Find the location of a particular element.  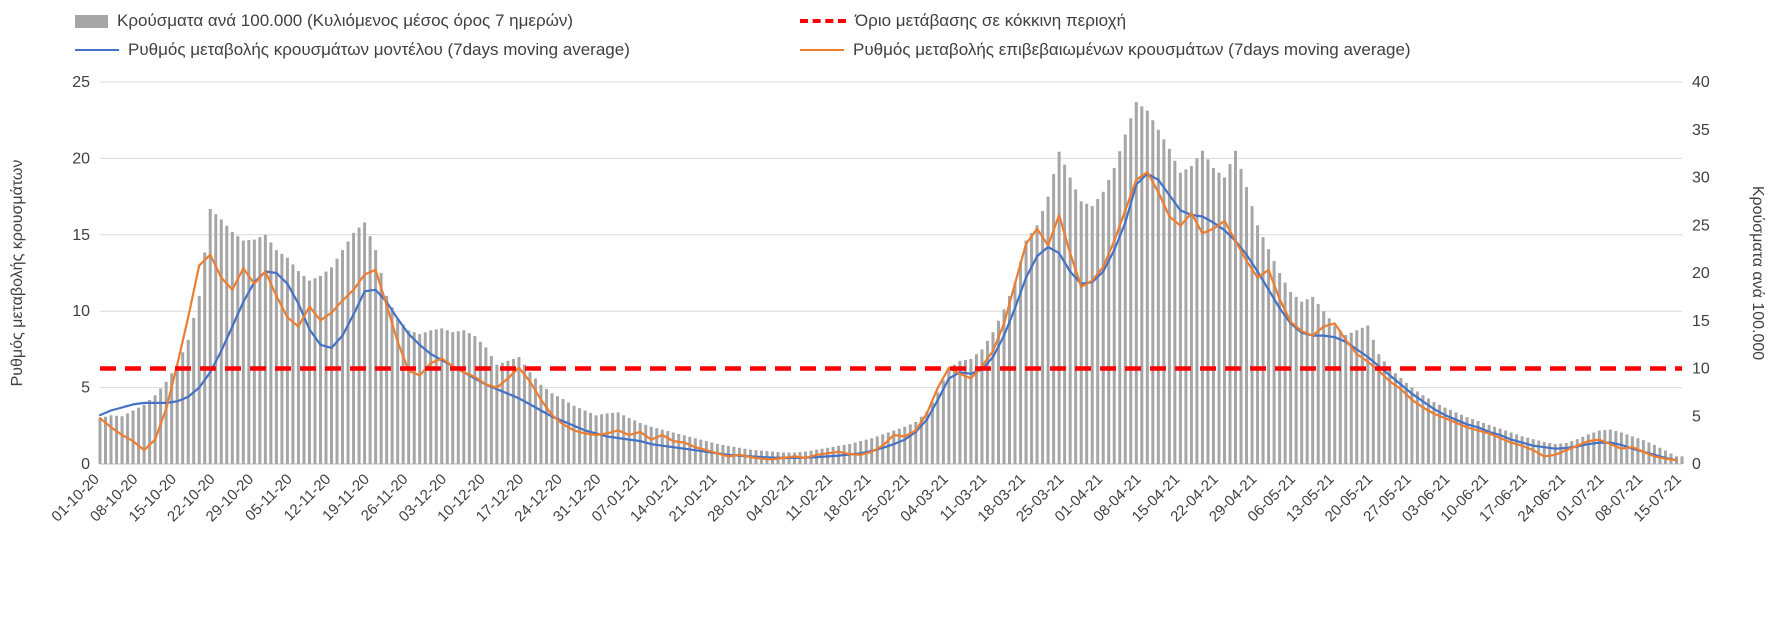

right-axis-title: Κρούσματα ανά 100.000 is located at coordinates (1757, 273).